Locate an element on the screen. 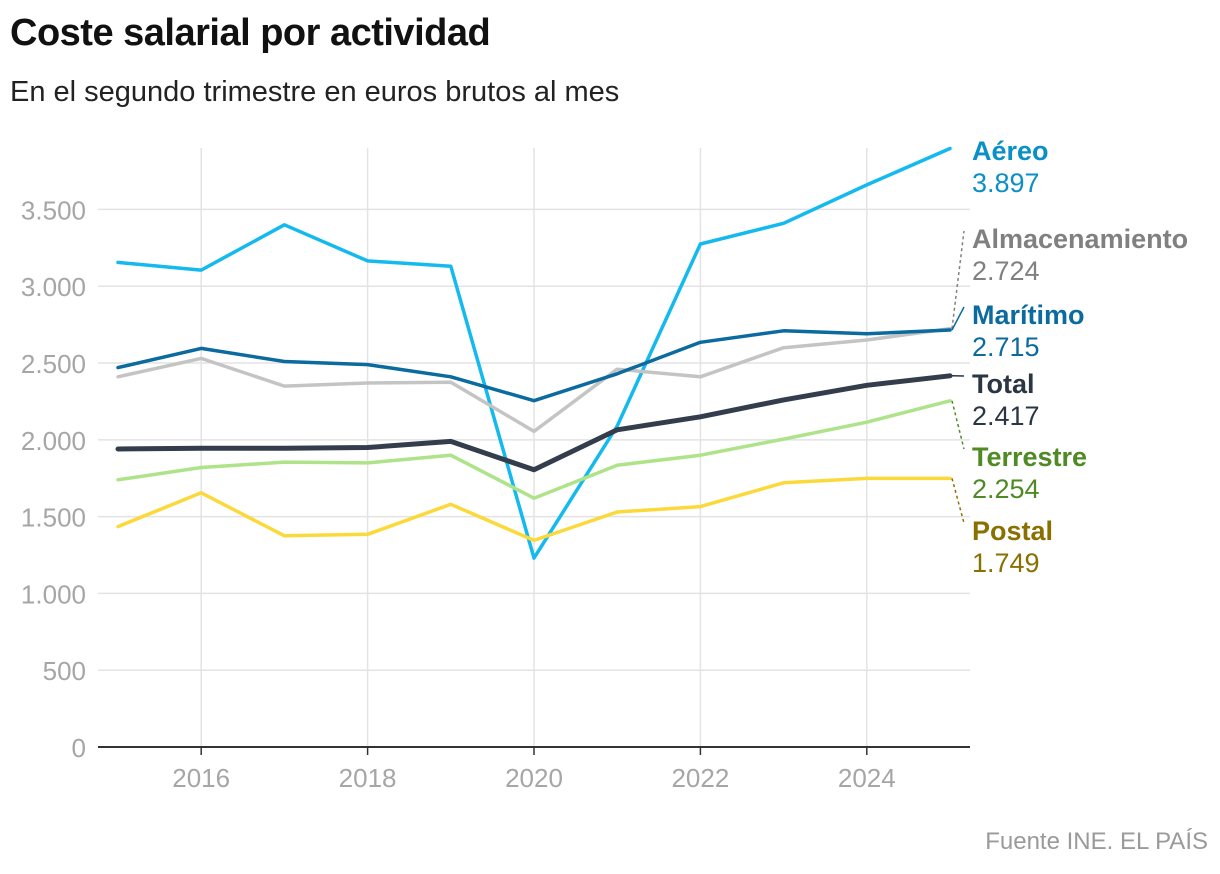 The width and height of the screenshot is (1220, 874). y-tick-label: 1.000 is located at coordinates (53, 594).